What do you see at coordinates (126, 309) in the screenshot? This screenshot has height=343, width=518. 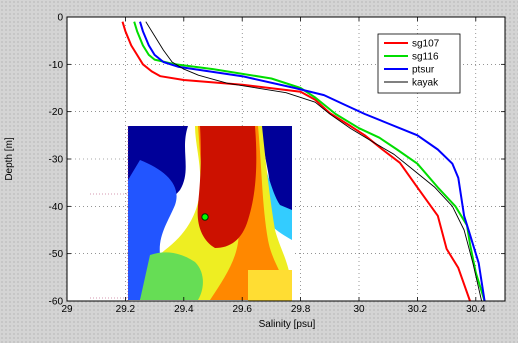 I see `x-tick-label: 29.2` at bounding box center [126, 309].